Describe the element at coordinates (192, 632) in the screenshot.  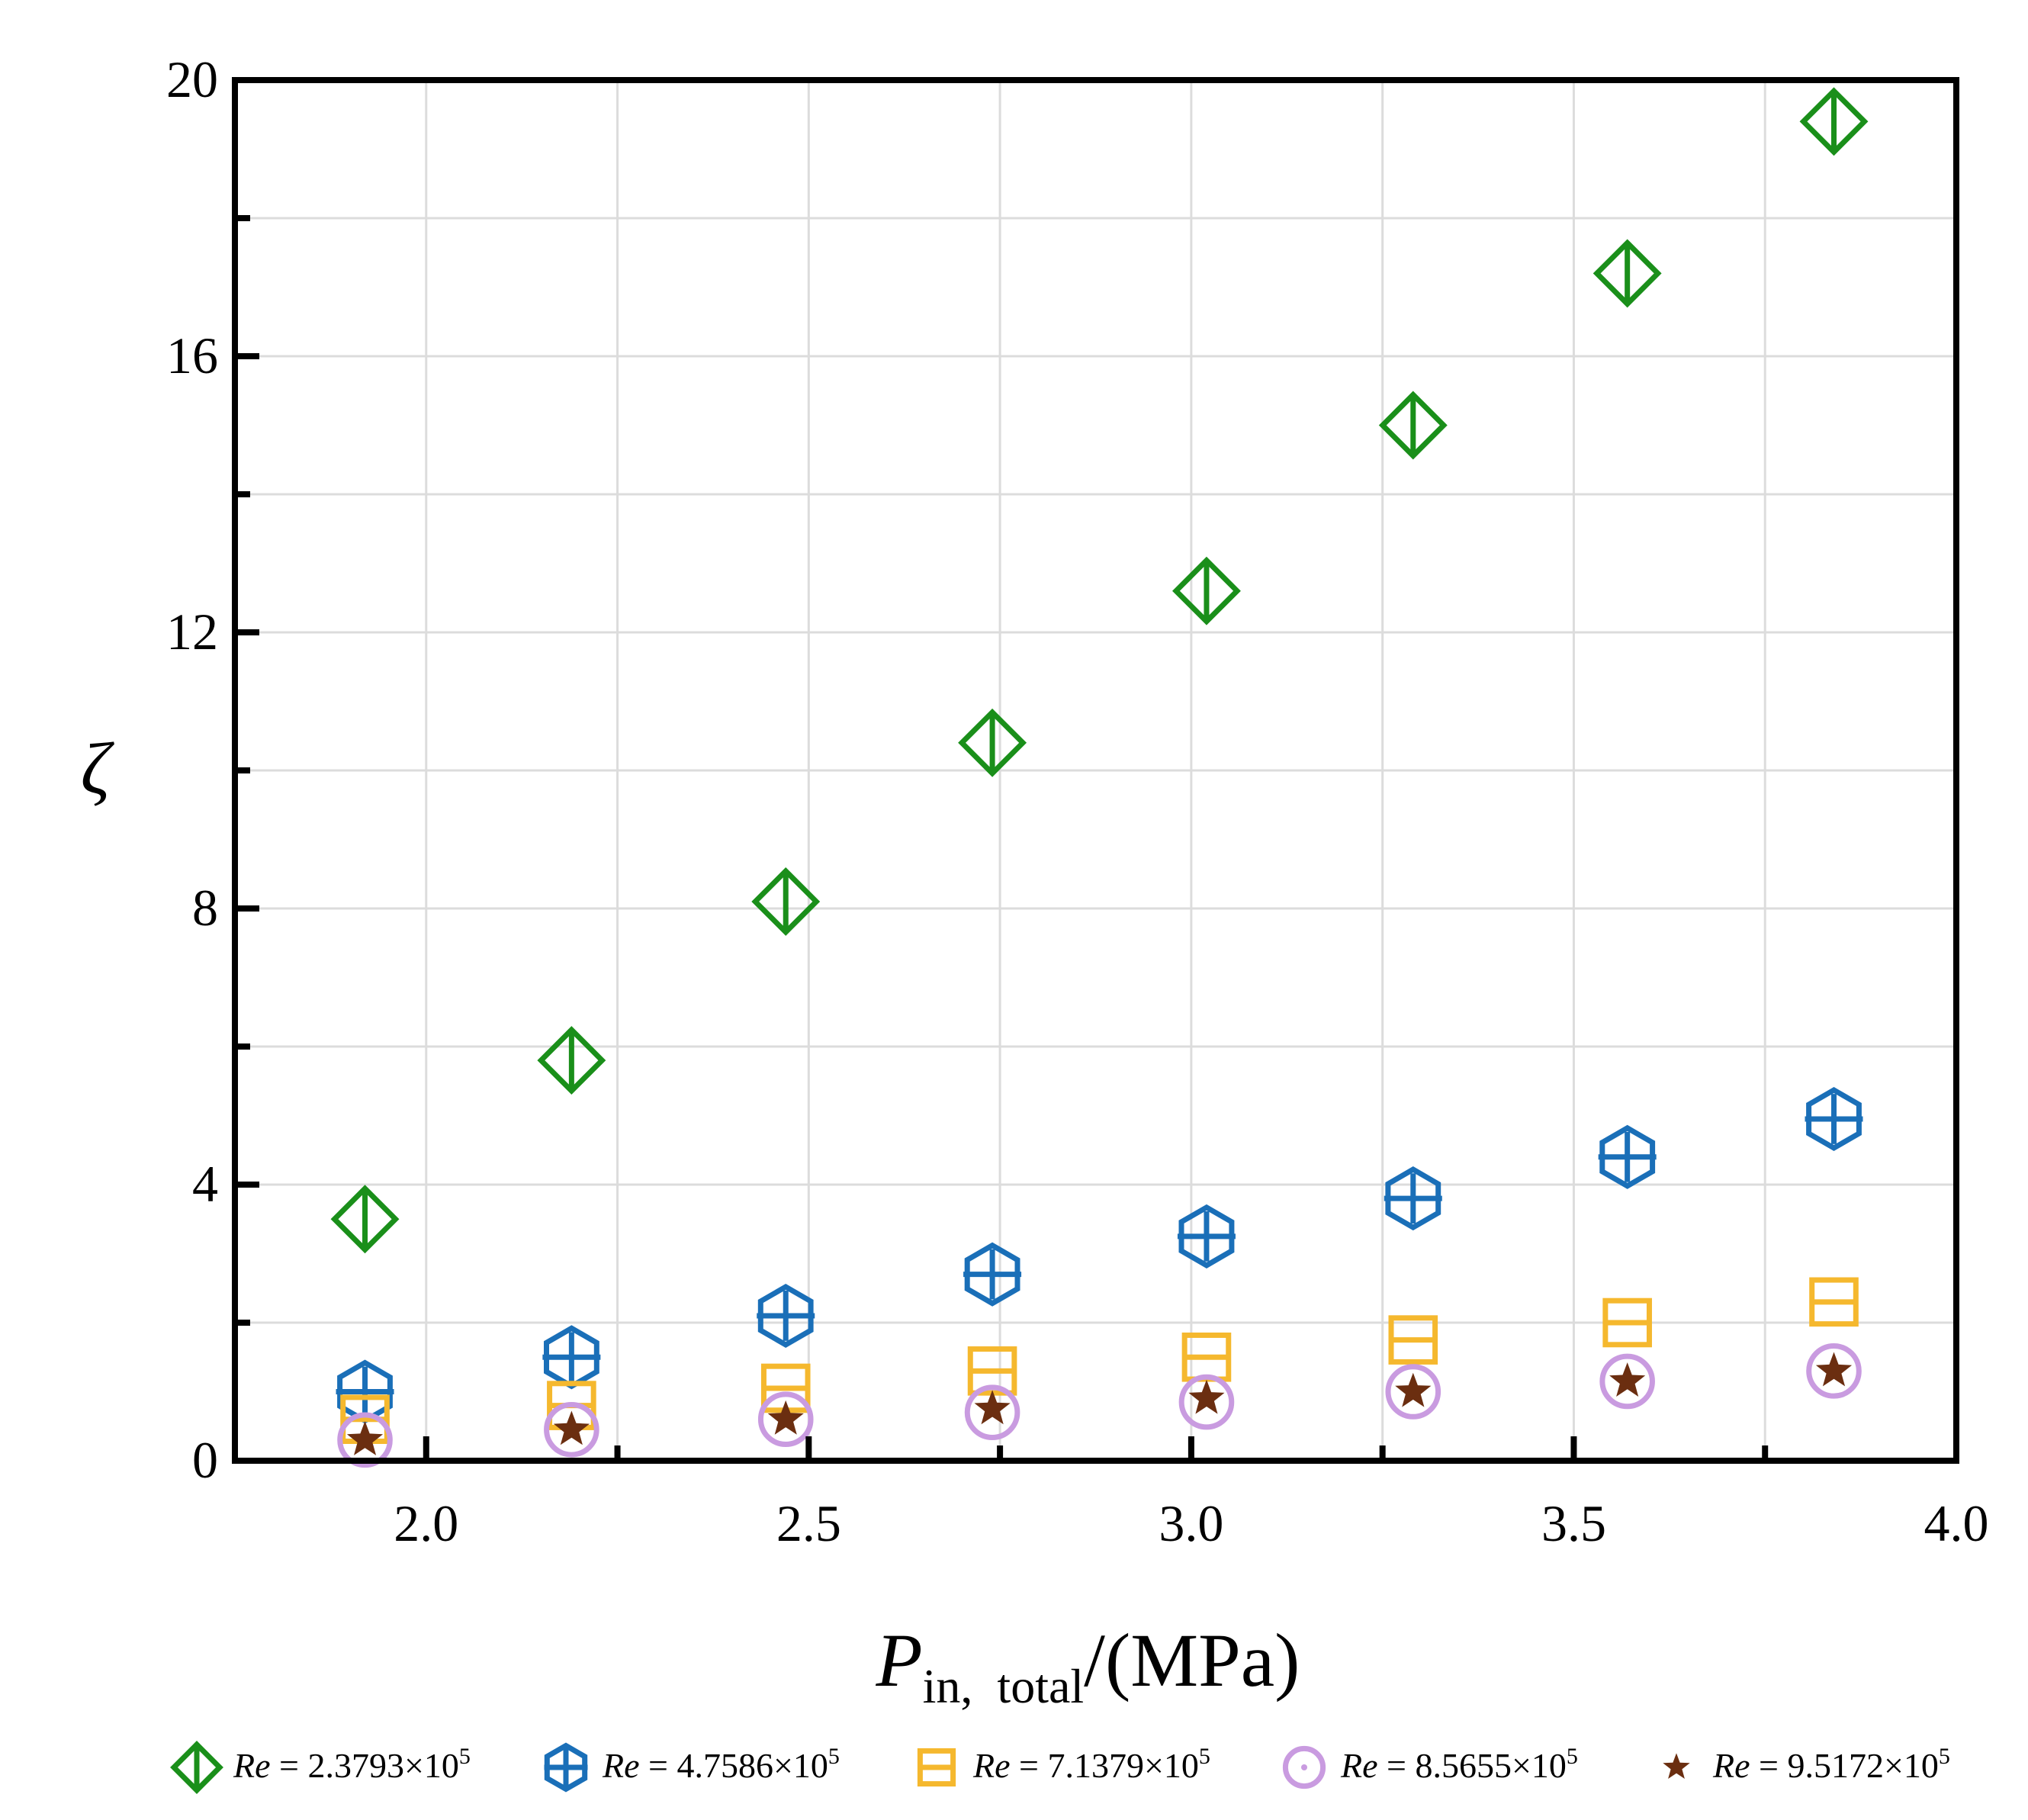
I see `y-tick-label: 12` at that location.